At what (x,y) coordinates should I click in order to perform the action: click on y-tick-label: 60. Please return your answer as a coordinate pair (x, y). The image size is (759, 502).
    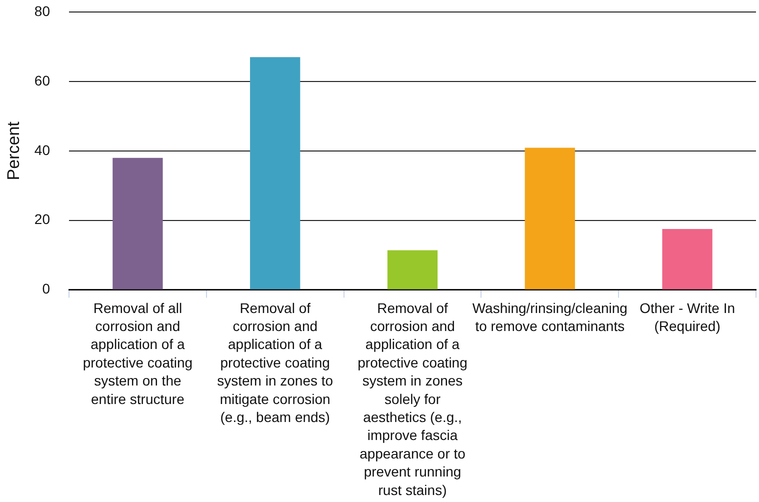
    Looking at the image, I should click on (42, 80).